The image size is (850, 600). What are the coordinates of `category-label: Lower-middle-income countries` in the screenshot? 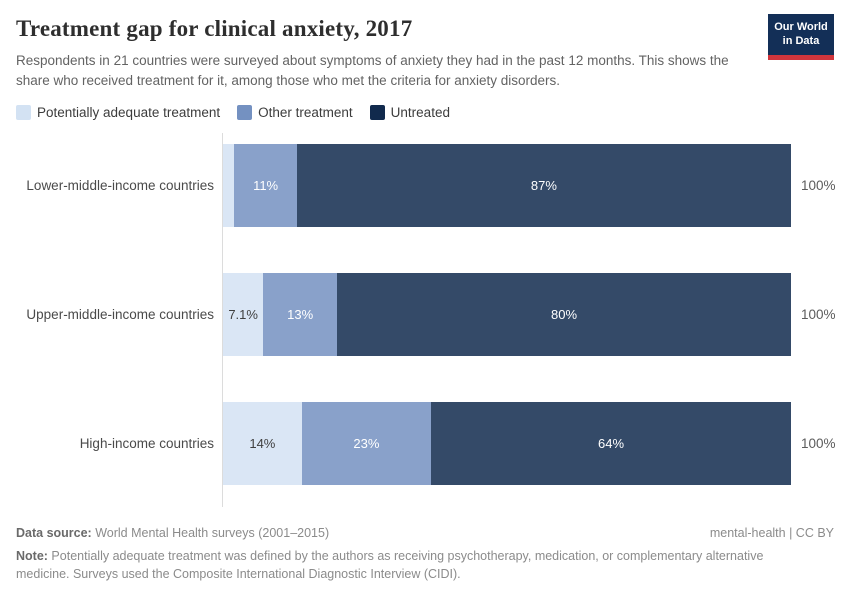 It's located at (120, 186).